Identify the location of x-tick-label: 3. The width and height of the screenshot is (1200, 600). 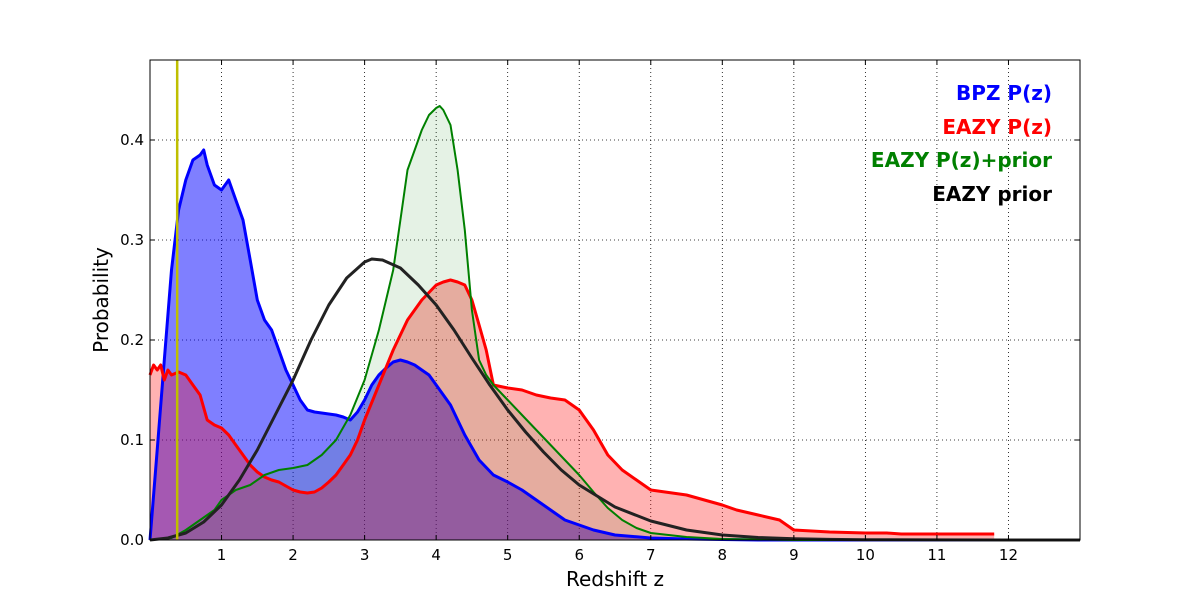
(365, 555).